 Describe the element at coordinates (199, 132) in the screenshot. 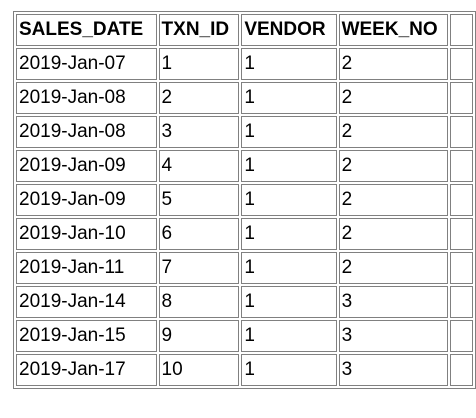

I see `cell-txn-id: 3` at that location.